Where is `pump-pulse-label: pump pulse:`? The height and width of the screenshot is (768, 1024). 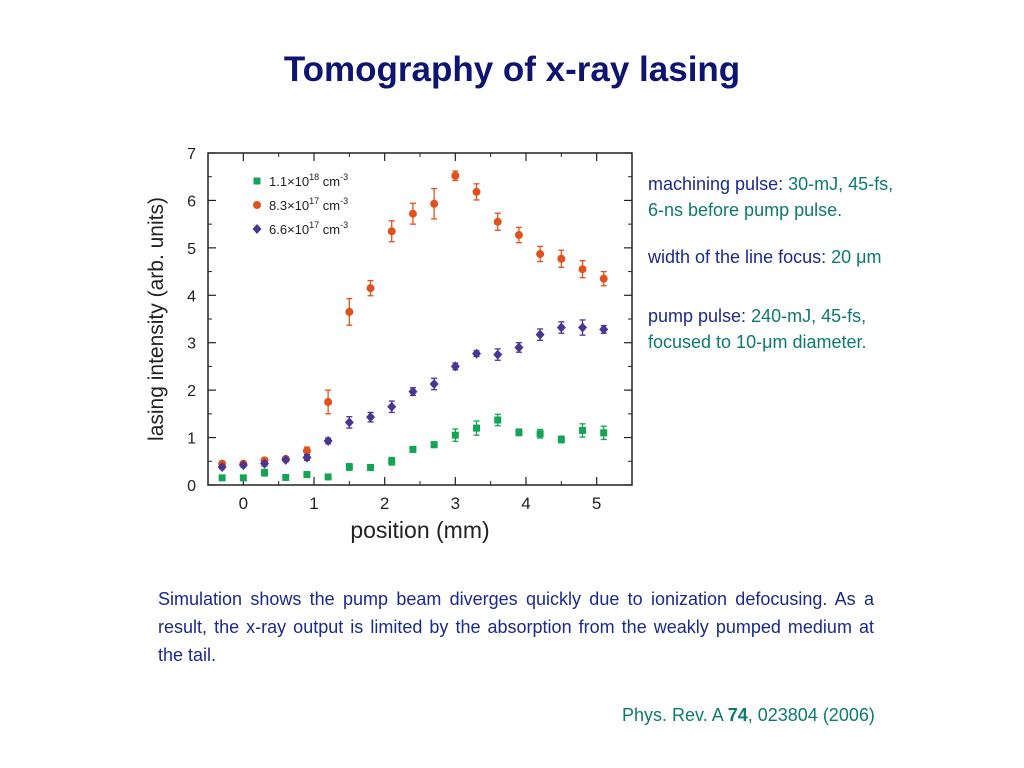 pump-pulse-label: pump pulse: is located at coordinates (700, 316).